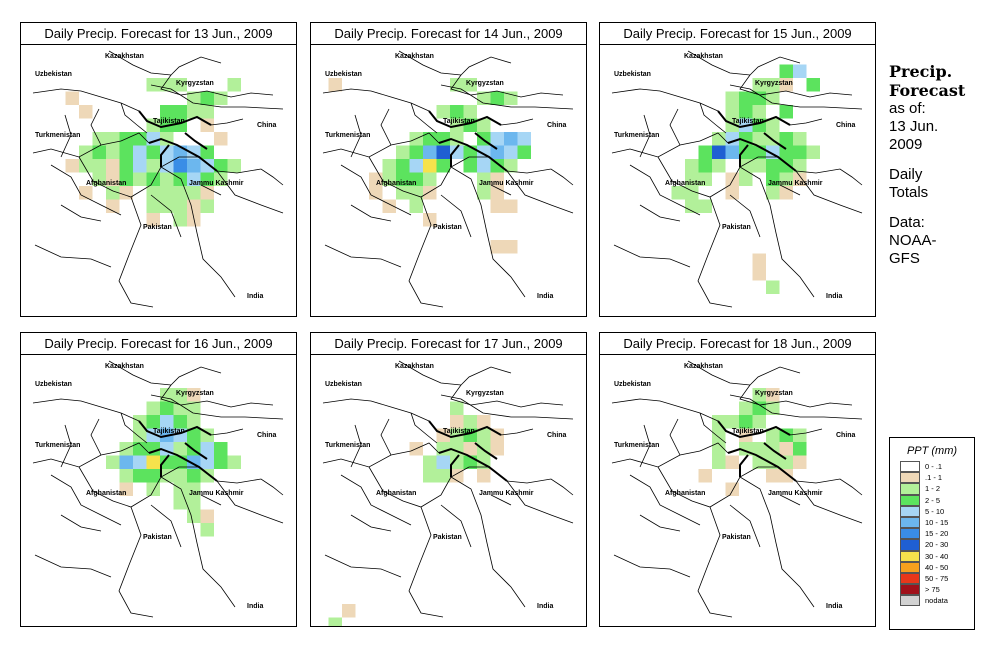 This screenshot has height=649, width=983. Describe the element at coordinates (937, 534) in the screenshot. I see `legend-row: 15 - 20` at that location.